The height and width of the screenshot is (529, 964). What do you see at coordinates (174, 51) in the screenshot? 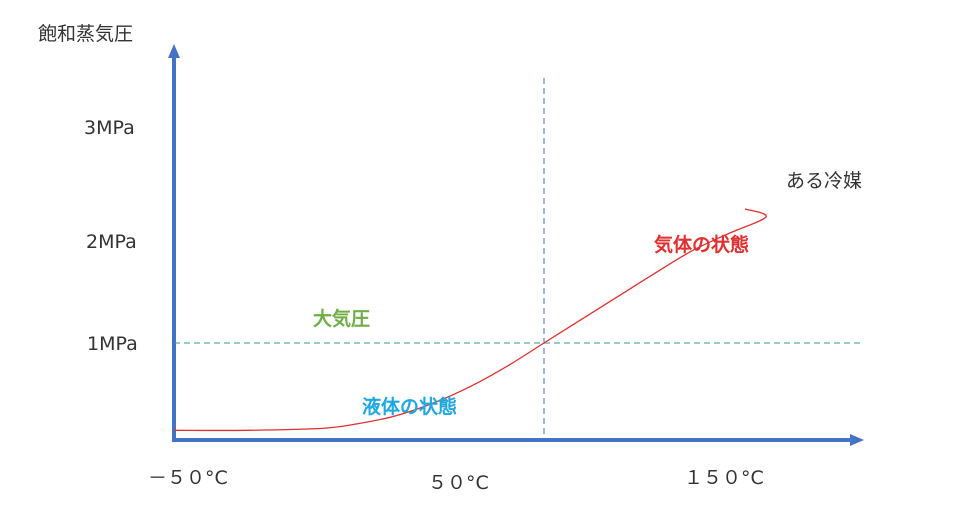
I see `y-axis-arrowhead` at bounding box center [174, 51].